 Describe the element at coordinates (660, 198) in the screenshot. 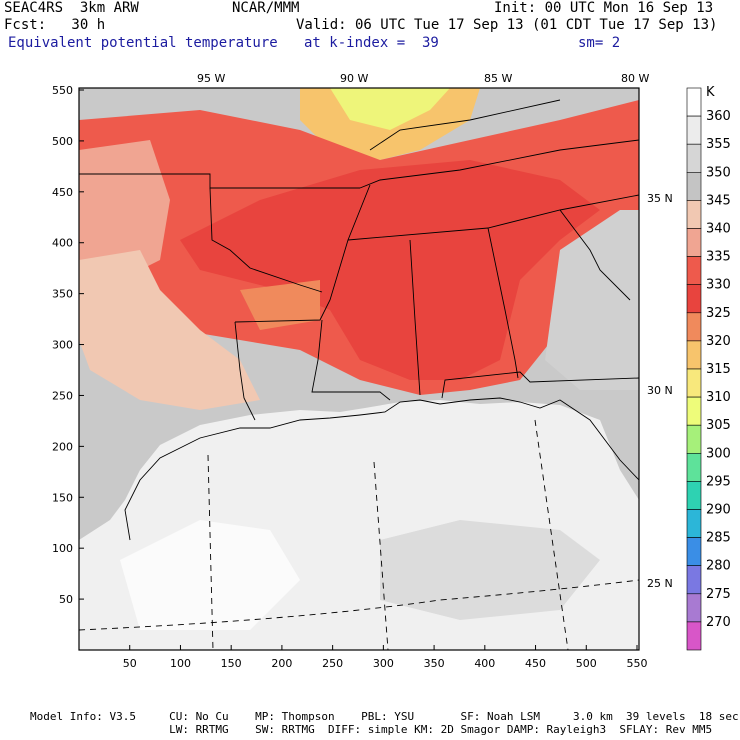

I see `lat-label-35n: 35 N` at that location.